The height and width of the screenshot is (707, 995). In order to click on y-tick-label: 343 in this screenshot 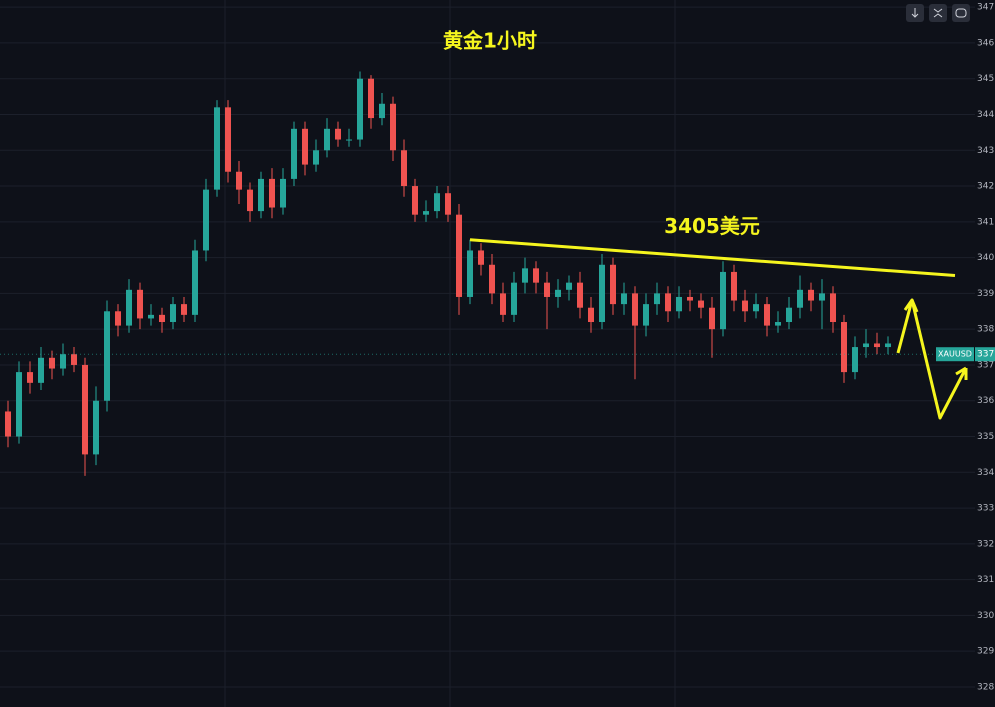, I will do `click(985, 151)`.